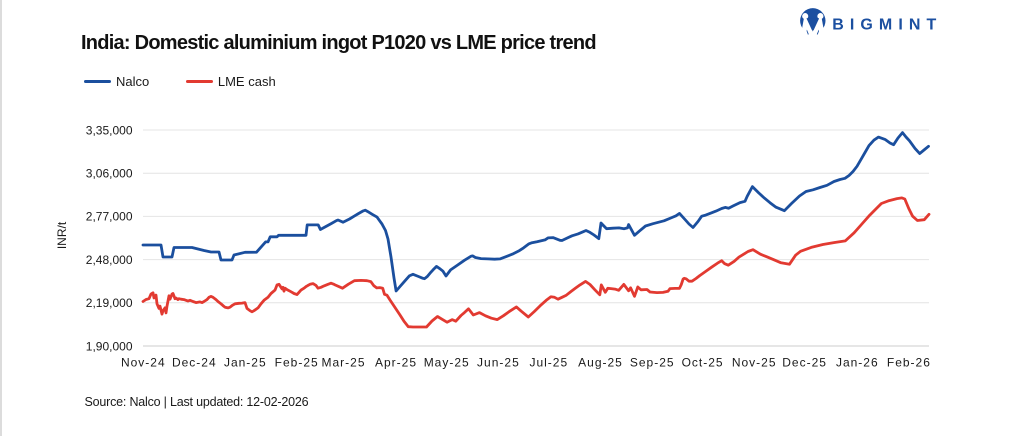  I want to click on svg-text: Dec-25, so click(804, 363).